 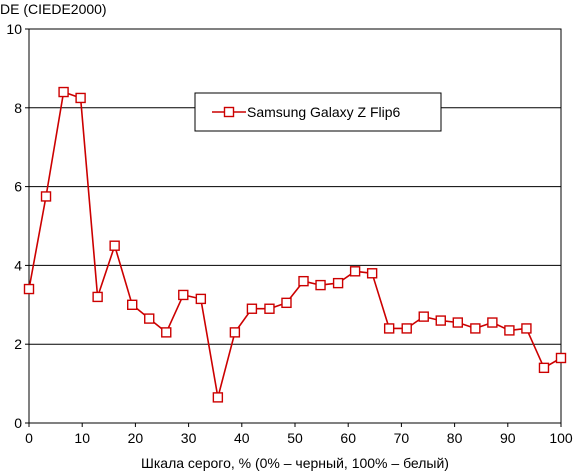 I want to click on x-tick-label: 10, so click(x=82, y=438).